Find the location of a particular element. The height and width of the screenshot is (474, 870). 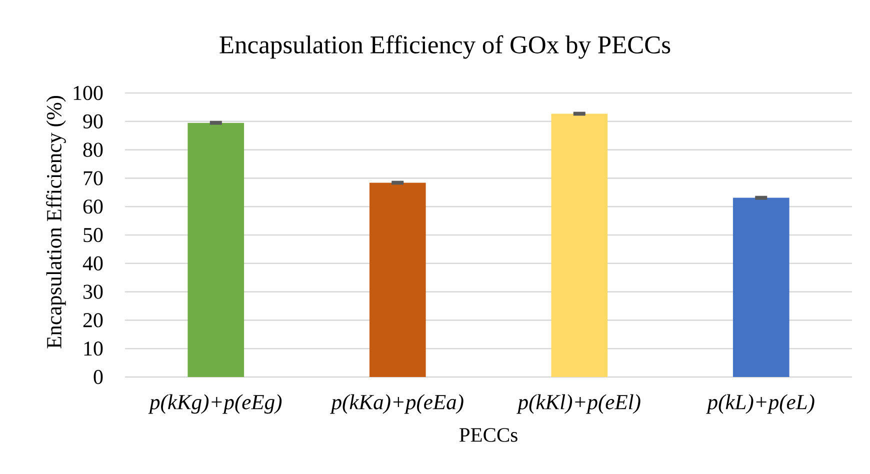

y-tick-label: 90 is located at coordinates (93, 121).